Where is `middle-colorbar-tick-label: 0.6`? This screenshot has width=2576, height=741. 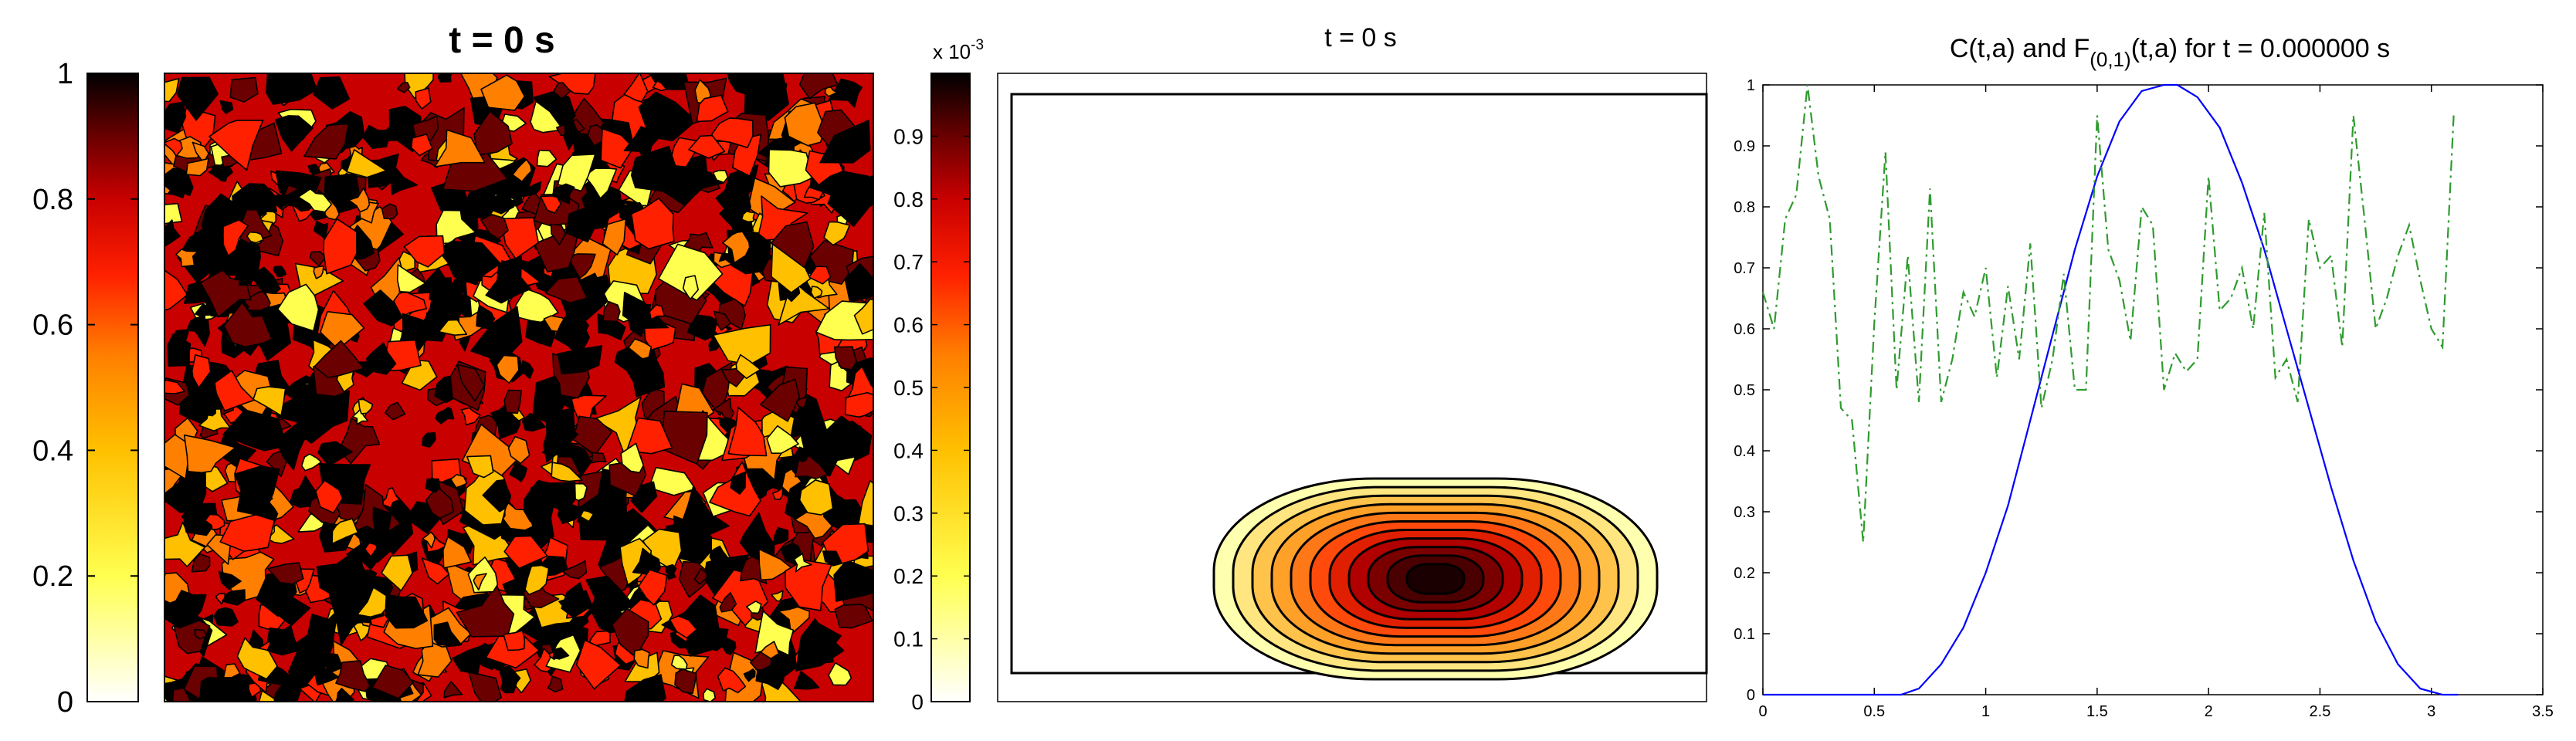
middle-colorbar-tick-label: 0.6 is located at coordinates (908, 325).